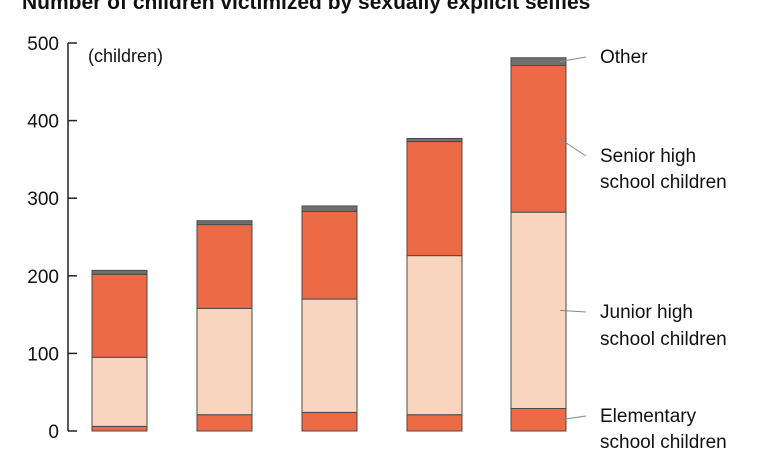 The height and width of the screenshot is (450, 768). What do you see at coordinates (646, 312) in the screenshot?
I see `legend-label: Junior high` at bounding box center [646, 312].